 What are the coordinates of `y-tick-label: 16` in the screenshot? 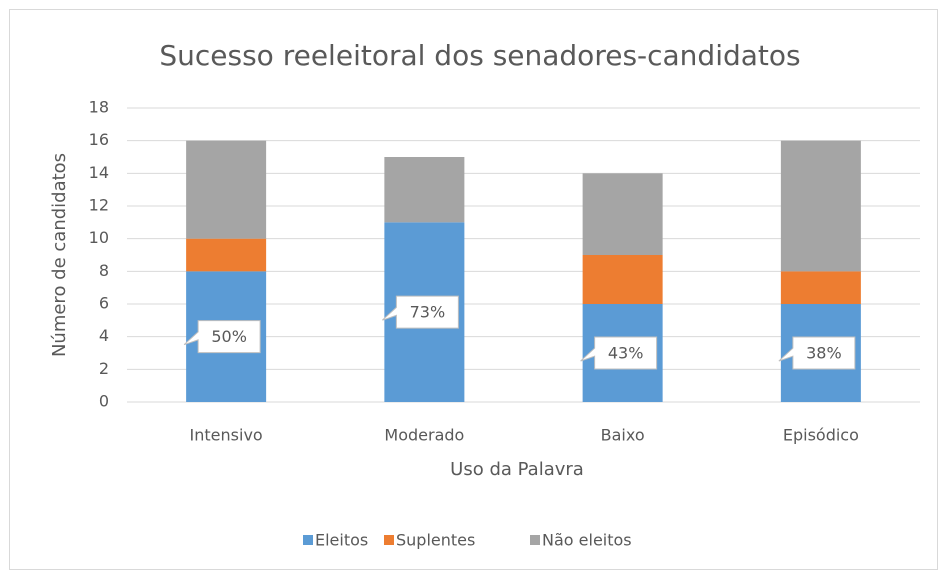 It's located at (99, 139).